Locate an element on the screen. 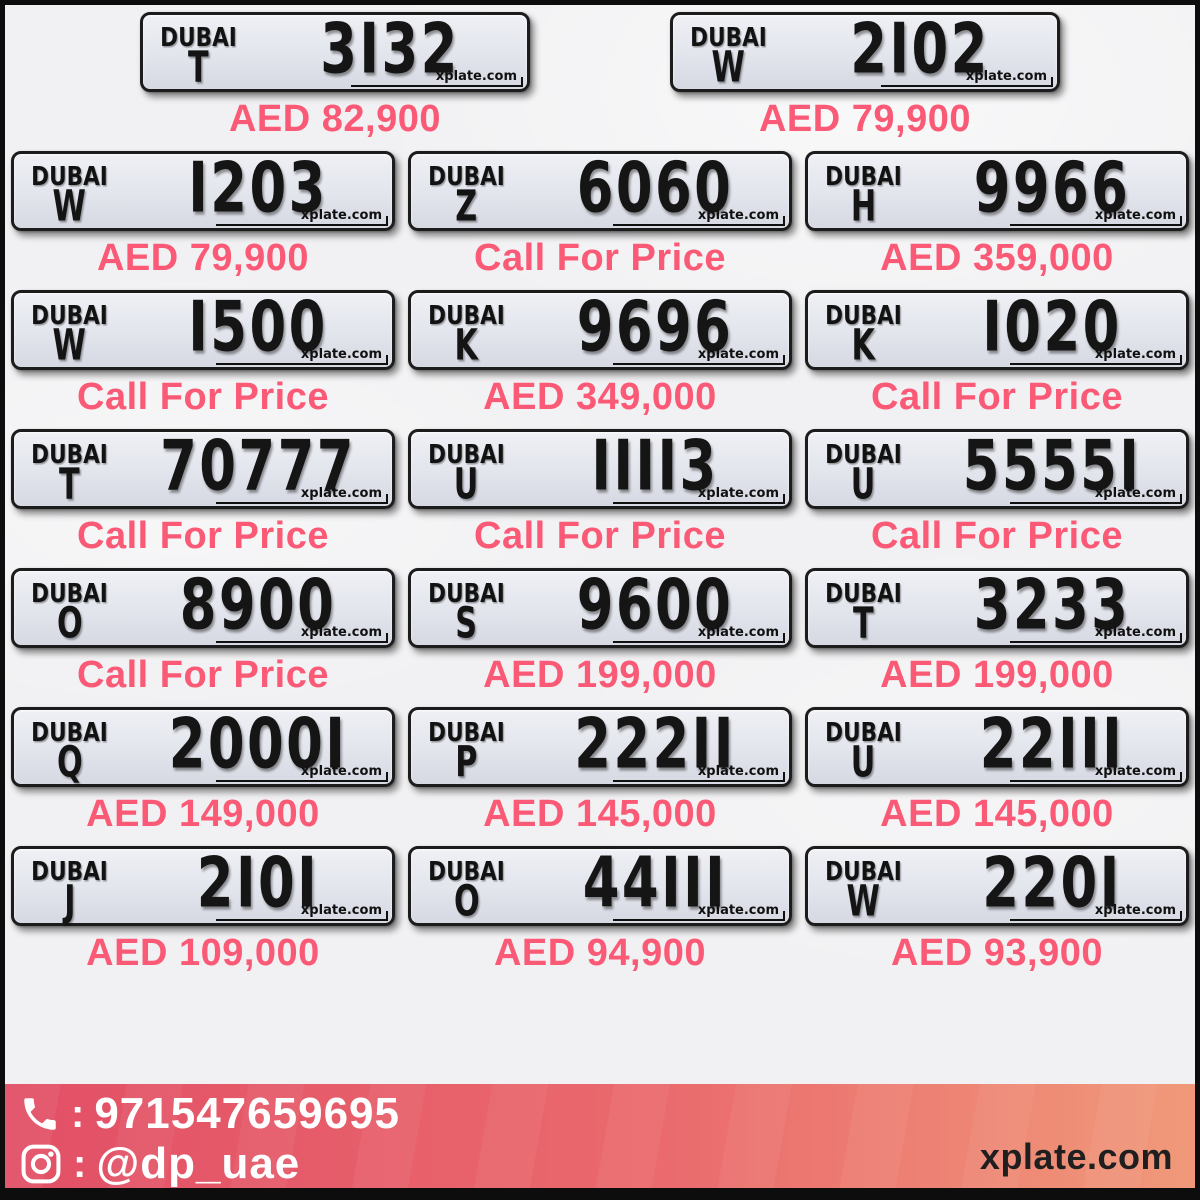  license-plate: DUBAI T 70777 xplate.com is located at coordinates (203, 466).